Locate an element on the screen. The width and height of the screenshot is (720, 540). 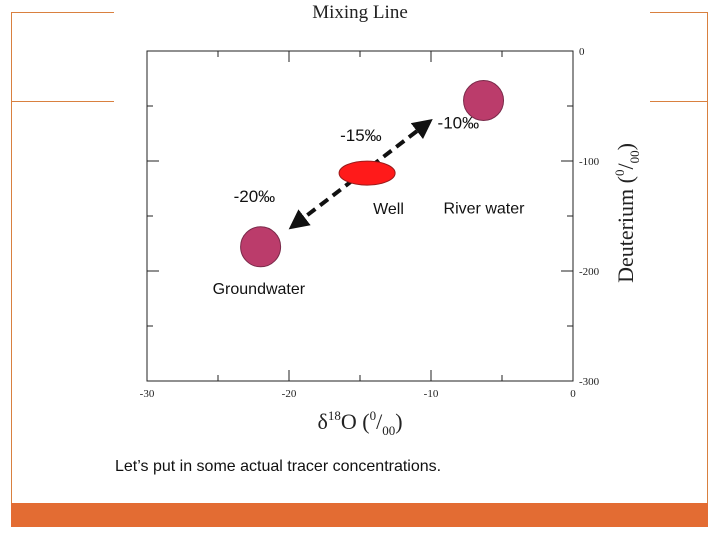
label-river-water: River water is located at coordinates (485, 209).